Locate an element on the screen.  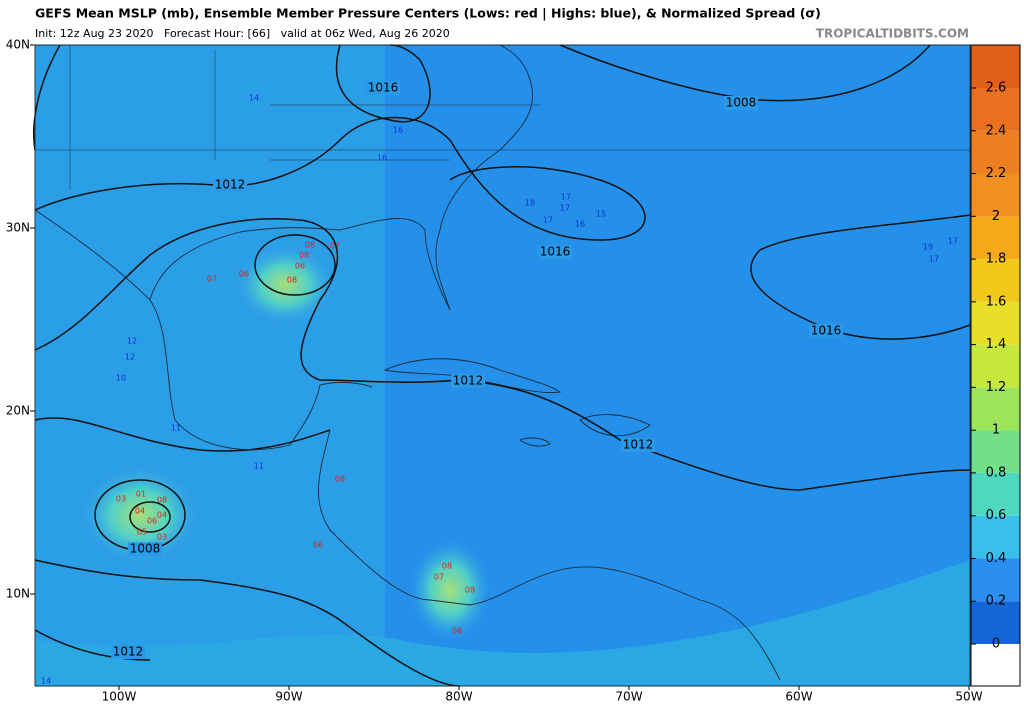
colorbar-tick-label: 1.2 is located at coordinates (996, 387).